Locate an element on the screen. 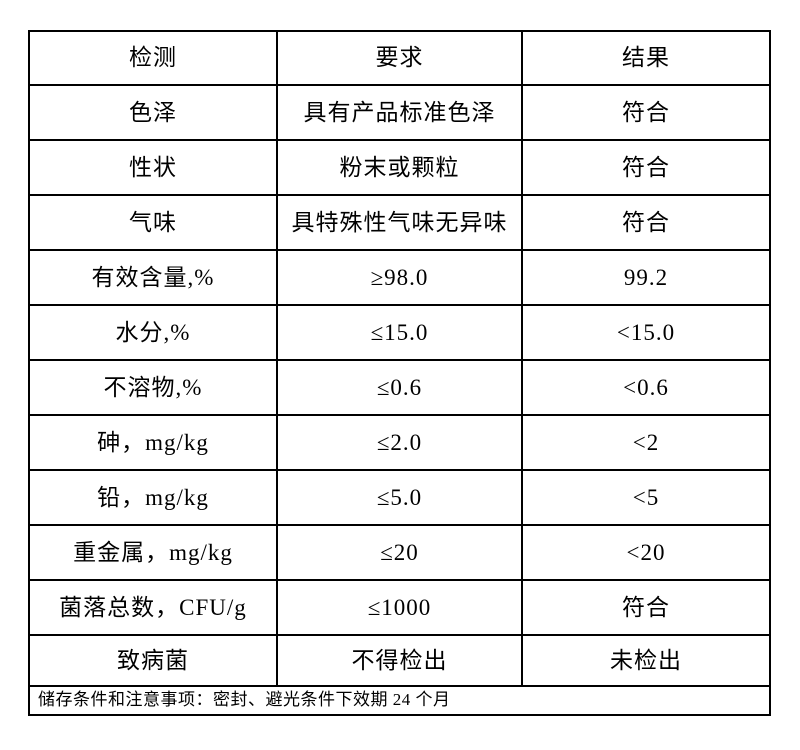 This screenshot has width=800, height=750. table-row: 铅，mg/kg ≤5.0 <5 is located at coordinates (399, 497).